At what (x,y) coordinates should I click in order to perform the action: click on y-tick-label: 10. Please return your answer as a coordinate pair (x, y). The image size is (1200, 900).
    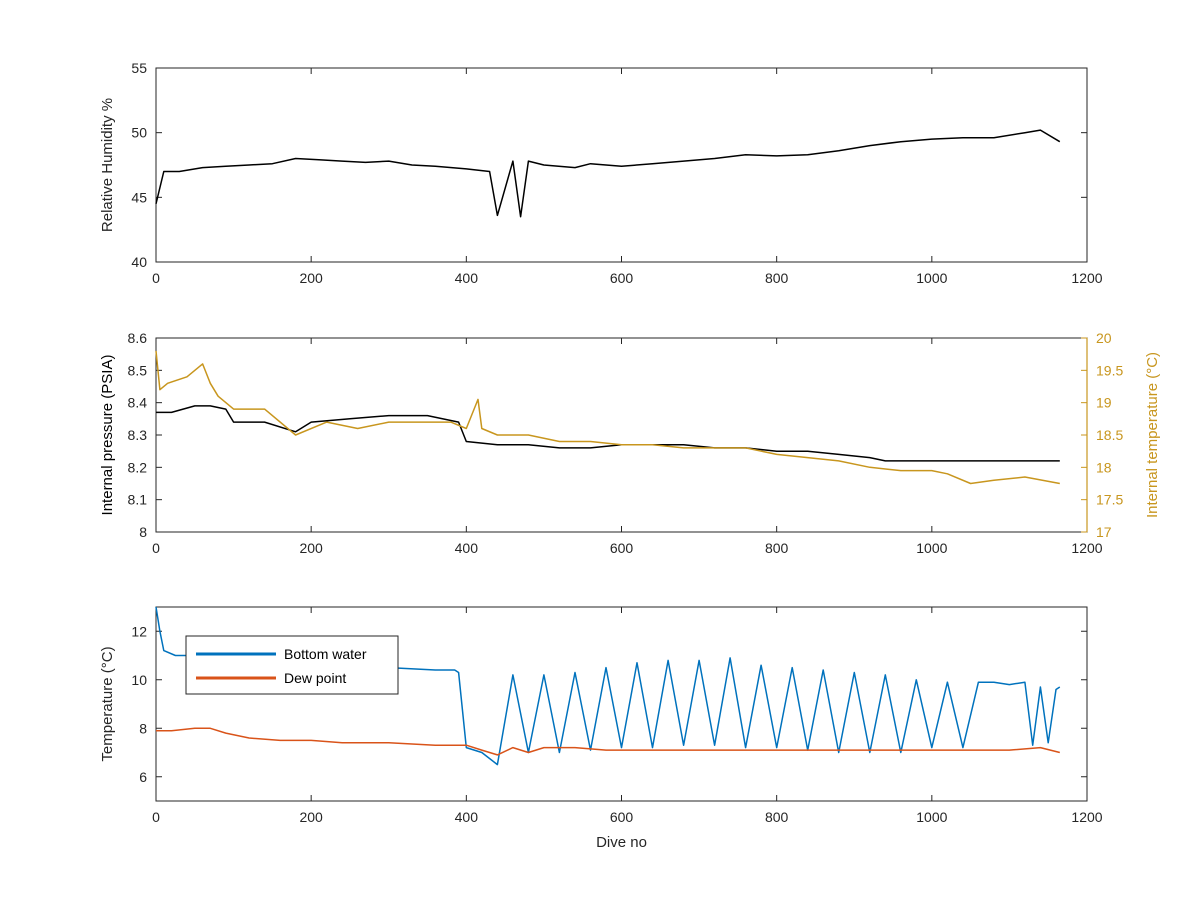
    Looking at the image, I should click on (139, 680).